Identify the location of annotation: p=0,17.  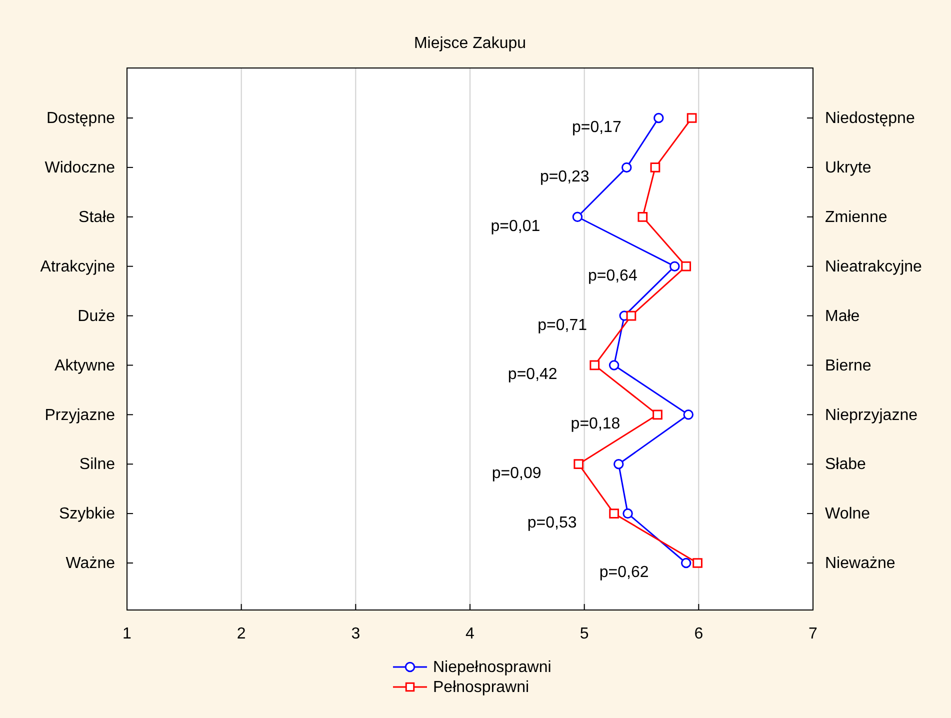
(597, 127).